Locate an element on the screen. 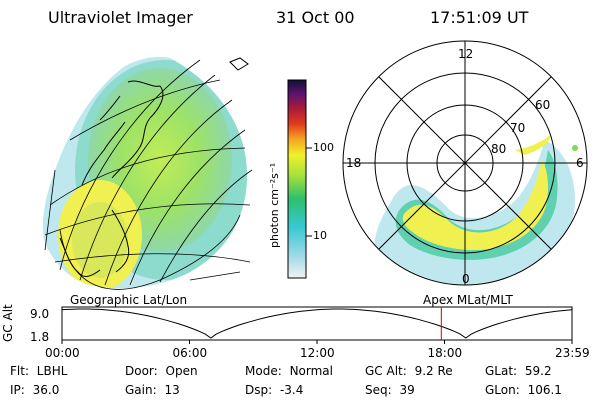 The width and height of the screenshot is (600, 400). instrument-title: Ultraviolet Imager is located at coordinates (120, 17).